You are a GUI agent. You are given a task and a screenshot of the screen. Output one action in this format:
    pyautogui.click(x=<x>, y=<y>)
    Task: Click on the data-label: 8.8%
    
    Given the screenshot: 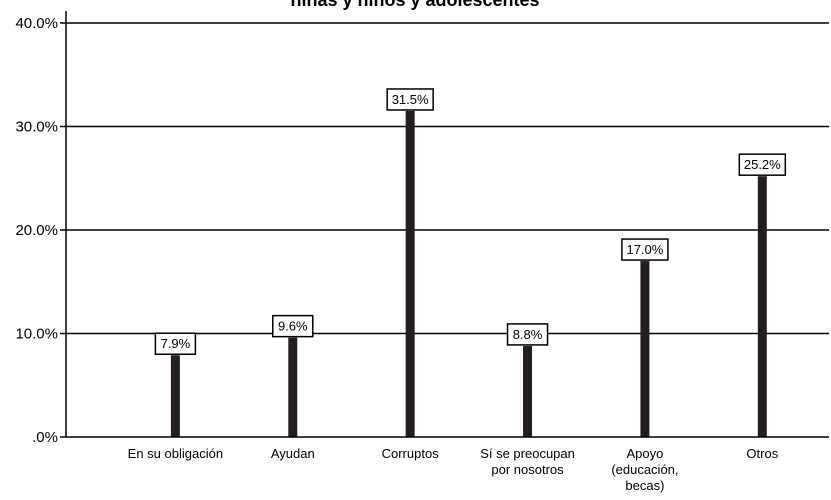 What is the action you would take?
    pyautogui.click(x=527, y=334)
    